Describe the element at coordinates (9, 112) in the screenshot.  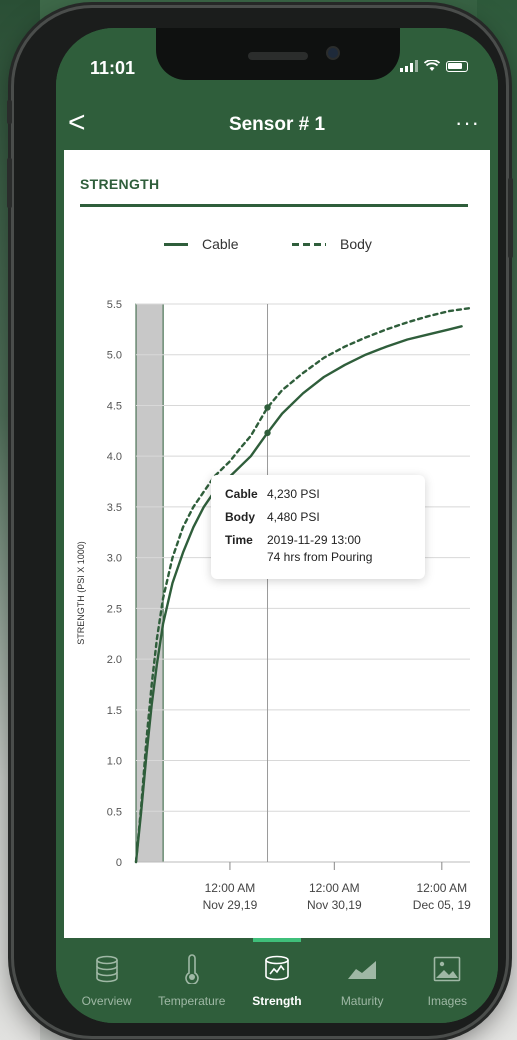
I see `mute-switch` at that location.